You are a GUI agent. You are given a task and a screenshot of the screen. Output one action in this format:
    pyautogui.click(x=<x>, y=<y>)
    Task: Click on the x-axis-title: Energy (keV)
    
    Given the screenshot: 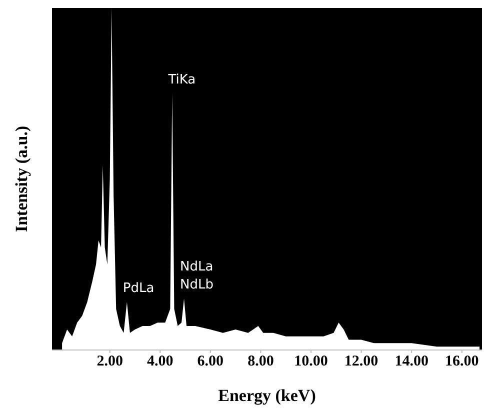 What is the action you would take?
    pyautogui.click(x=267, y=396)
    